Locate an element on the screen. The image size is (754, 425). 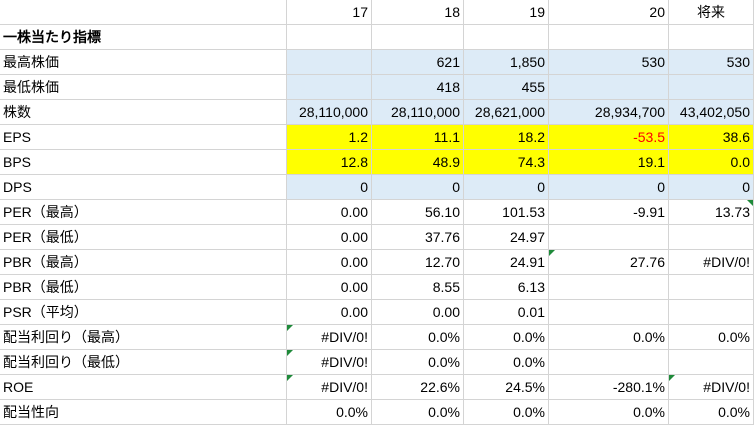
cell-payout-ratio-17: 0.0% is located at coordinates (329, 412).